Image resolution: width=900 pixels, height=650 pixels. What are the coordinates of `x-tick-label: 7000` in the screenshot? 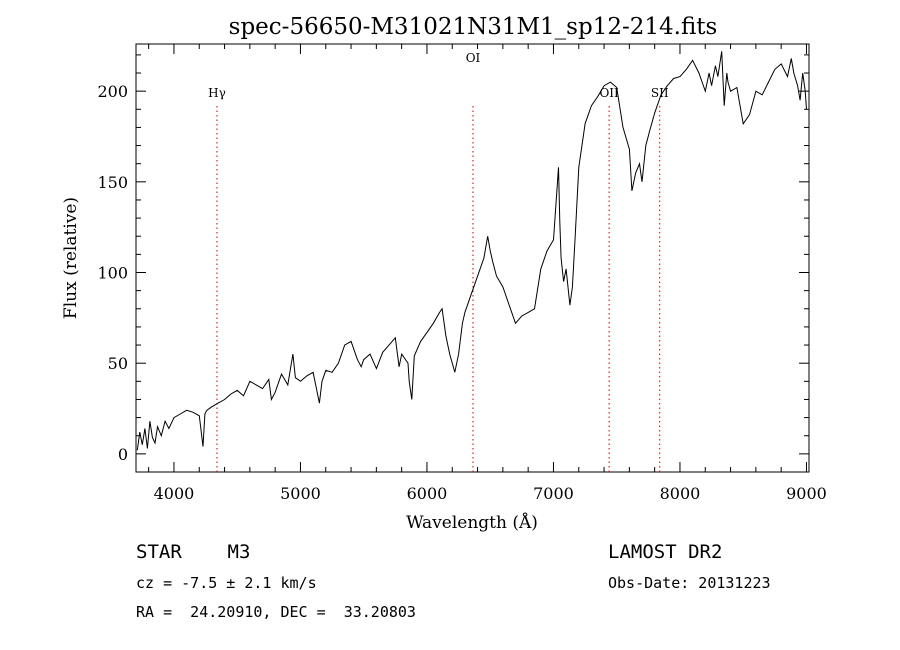 It's located at (553, 493).